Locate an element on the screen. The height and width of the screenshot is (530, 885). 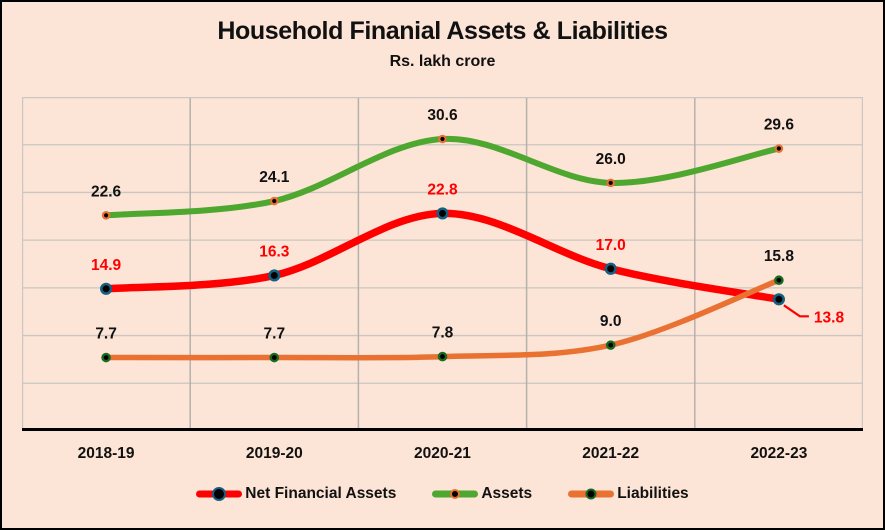
data-label: 15.8 is located at coordinates (779, 256).